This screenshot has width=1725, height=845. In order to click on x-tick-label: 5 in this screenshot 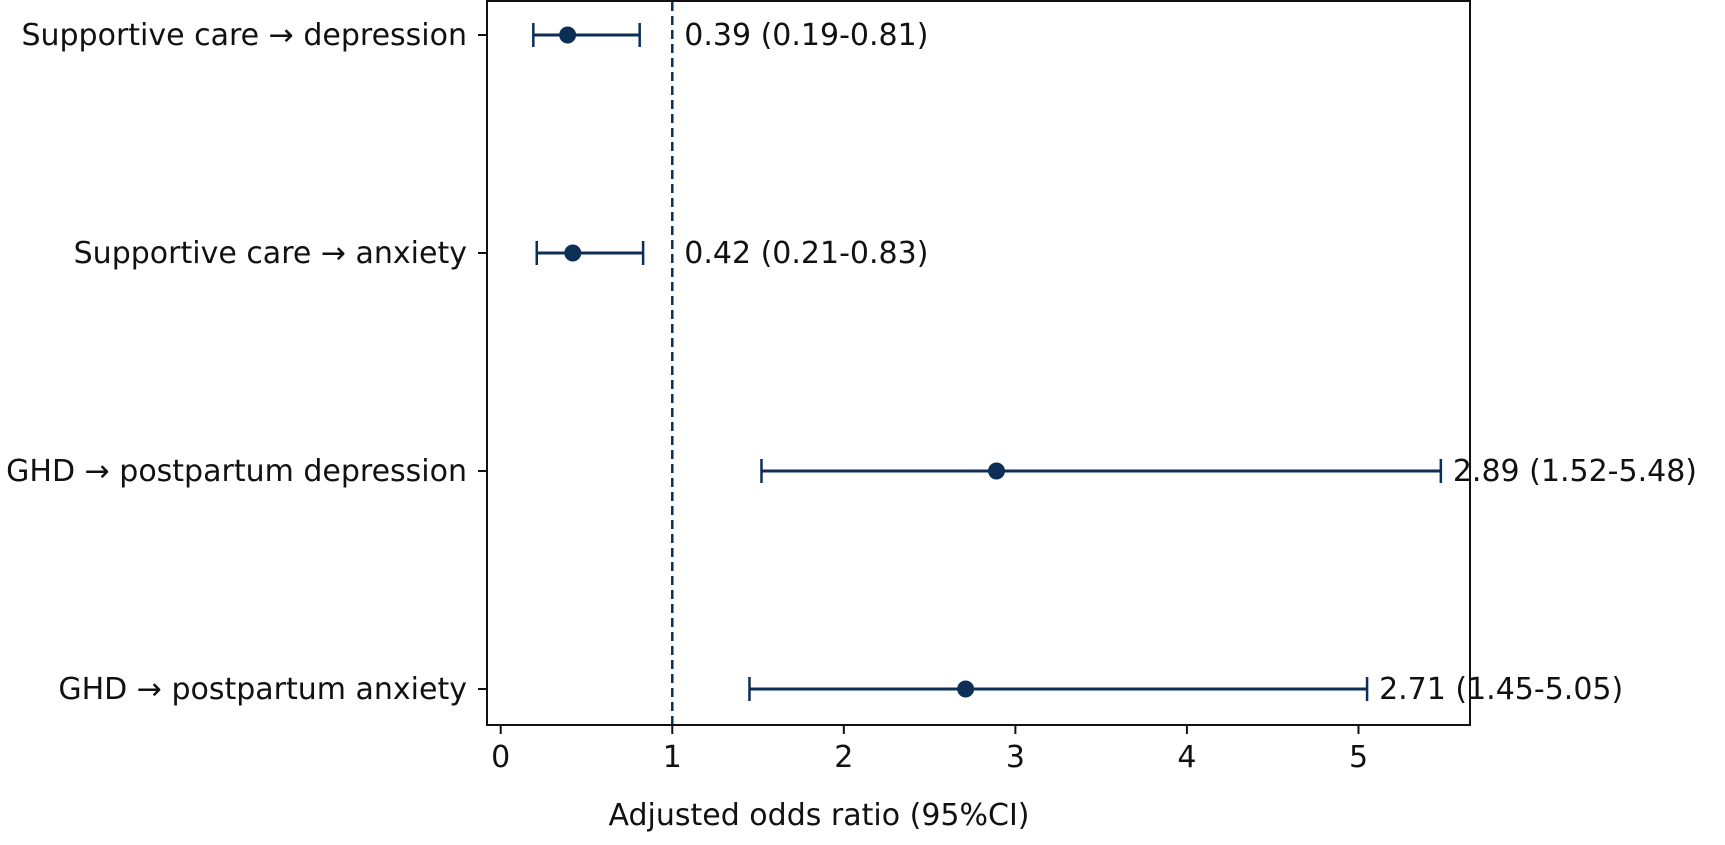, I will do `click(1358, 757)`.